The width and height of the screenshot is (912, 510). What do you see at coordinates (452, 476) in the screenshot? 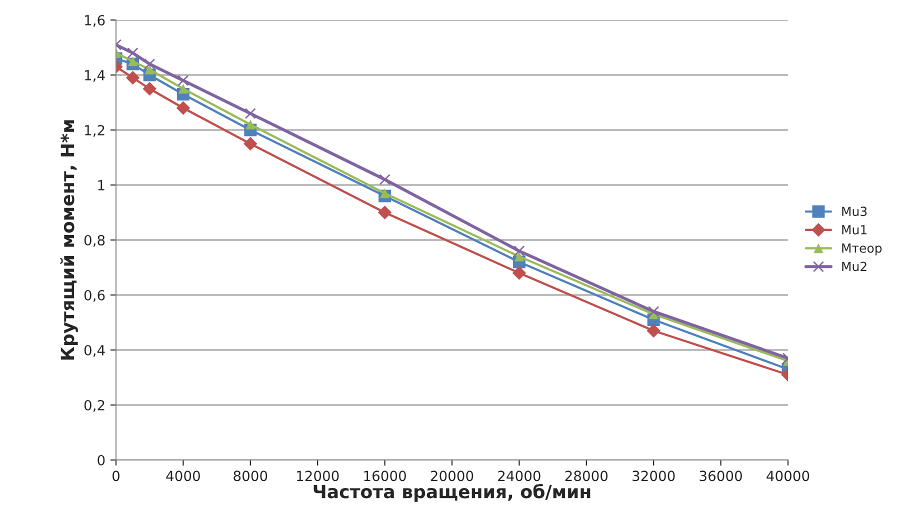
I see `x-tick-label: 20000` at bounding box center [452, 476].